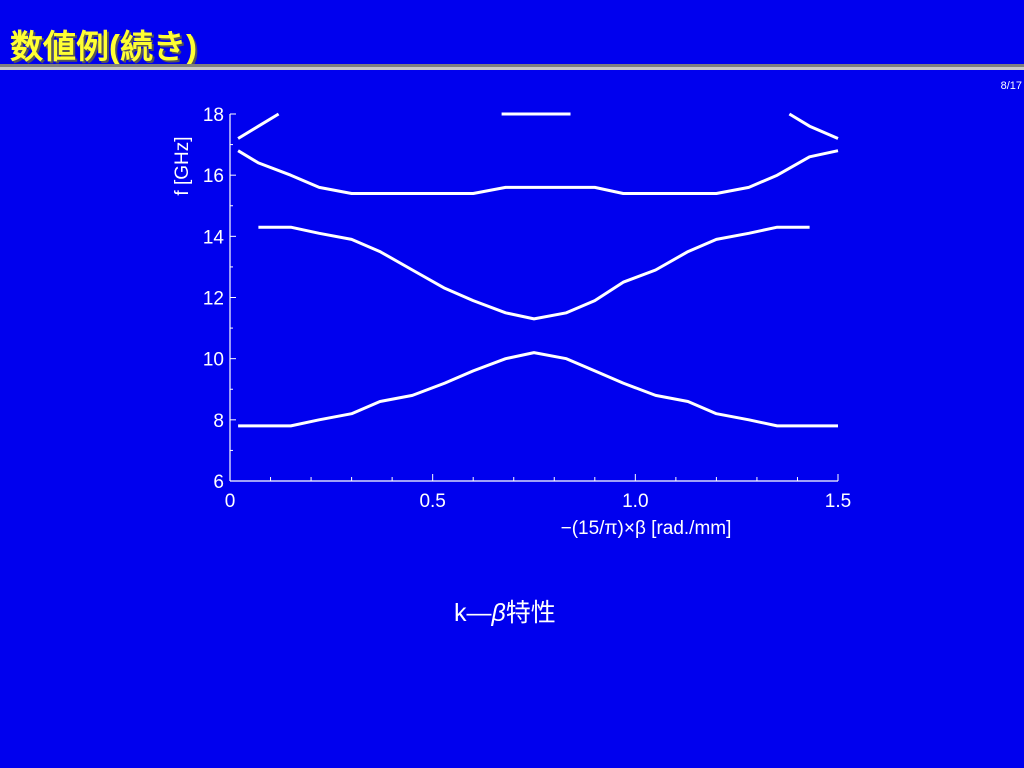 This screenshot has width=1024, height=768. I want to click on caption-suffix: 特性, so click(530, 613).